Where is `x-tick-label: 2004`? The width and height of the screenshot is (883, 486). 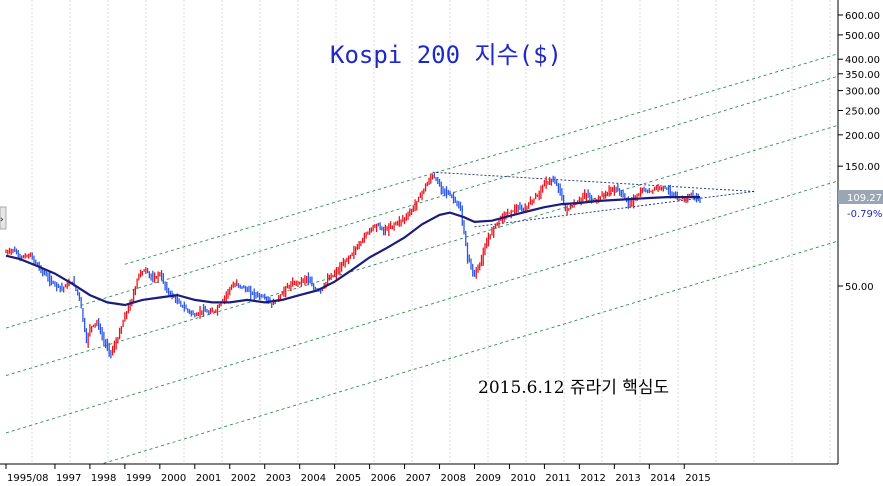
x-tick-label: 2004 is located at coordinates (313, 478).